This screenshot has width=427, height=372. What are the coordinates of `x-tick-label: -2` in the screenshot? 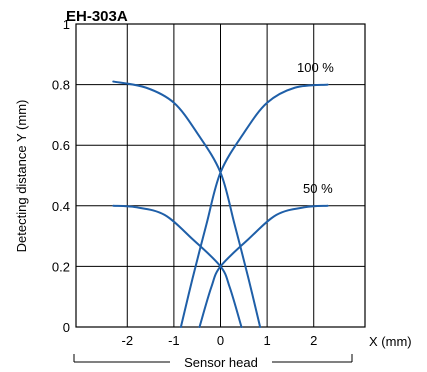 It's located at (127, 340).